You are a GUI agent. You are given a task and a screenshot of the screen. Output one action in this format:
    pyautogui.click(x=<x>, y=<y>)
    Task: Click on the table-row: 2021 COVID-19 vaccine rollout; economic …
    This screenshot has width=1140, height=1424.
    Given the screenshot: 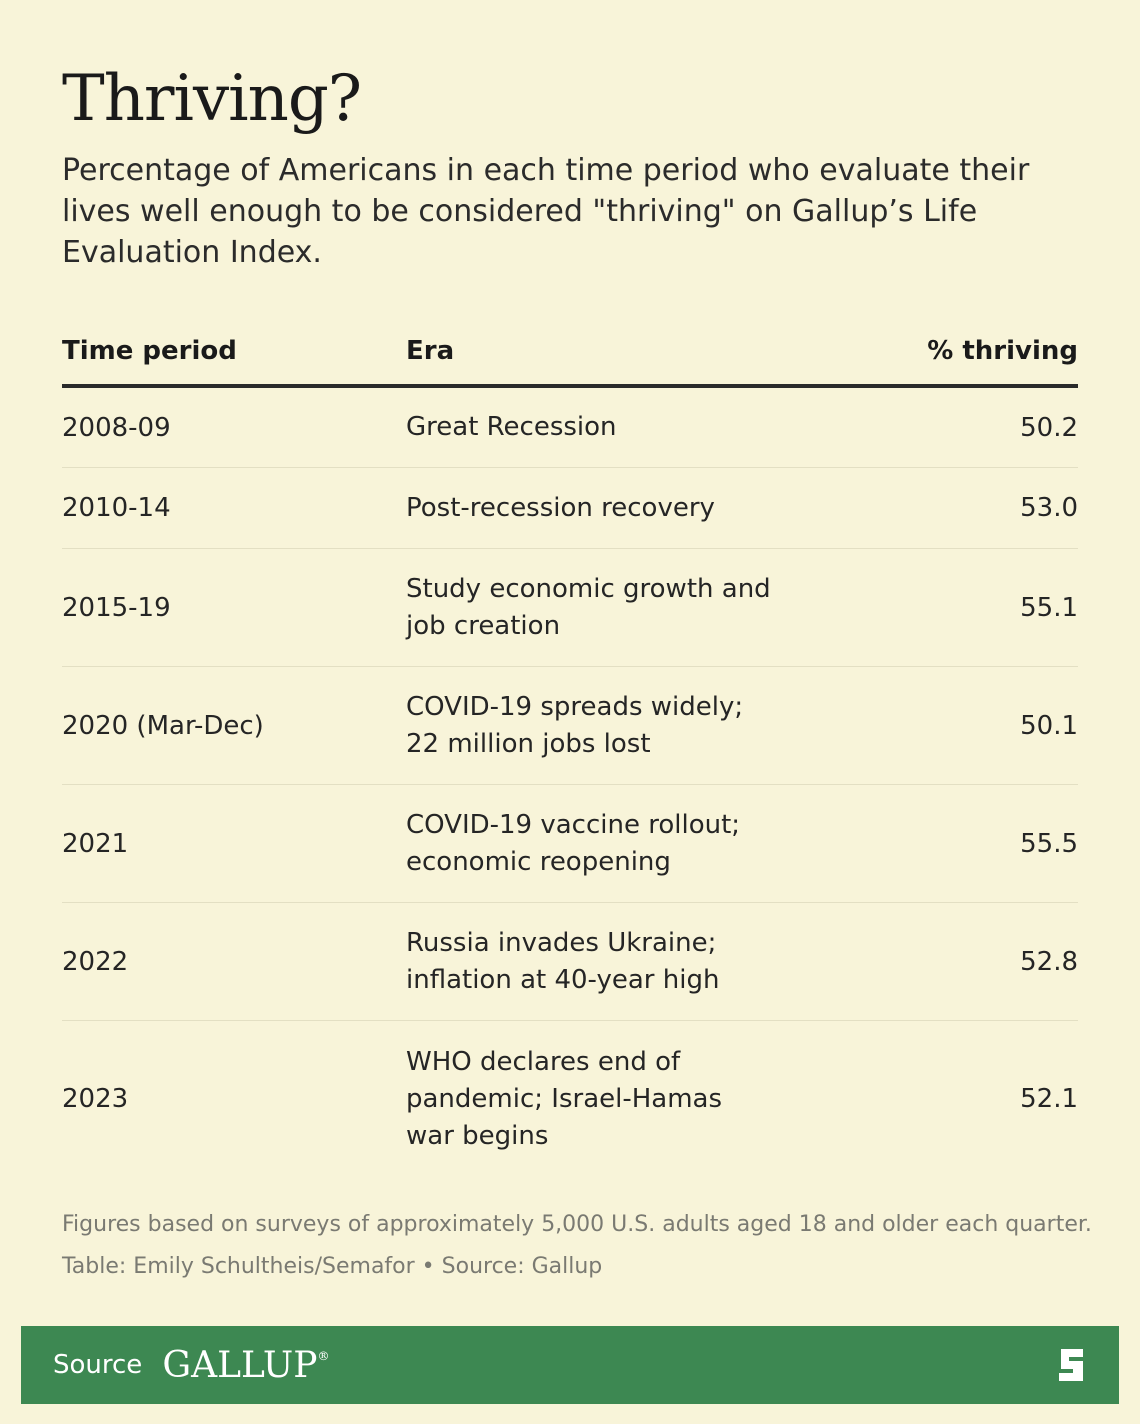 What is the action you would take?
    pyautogui.click(x=570, y=844)
    